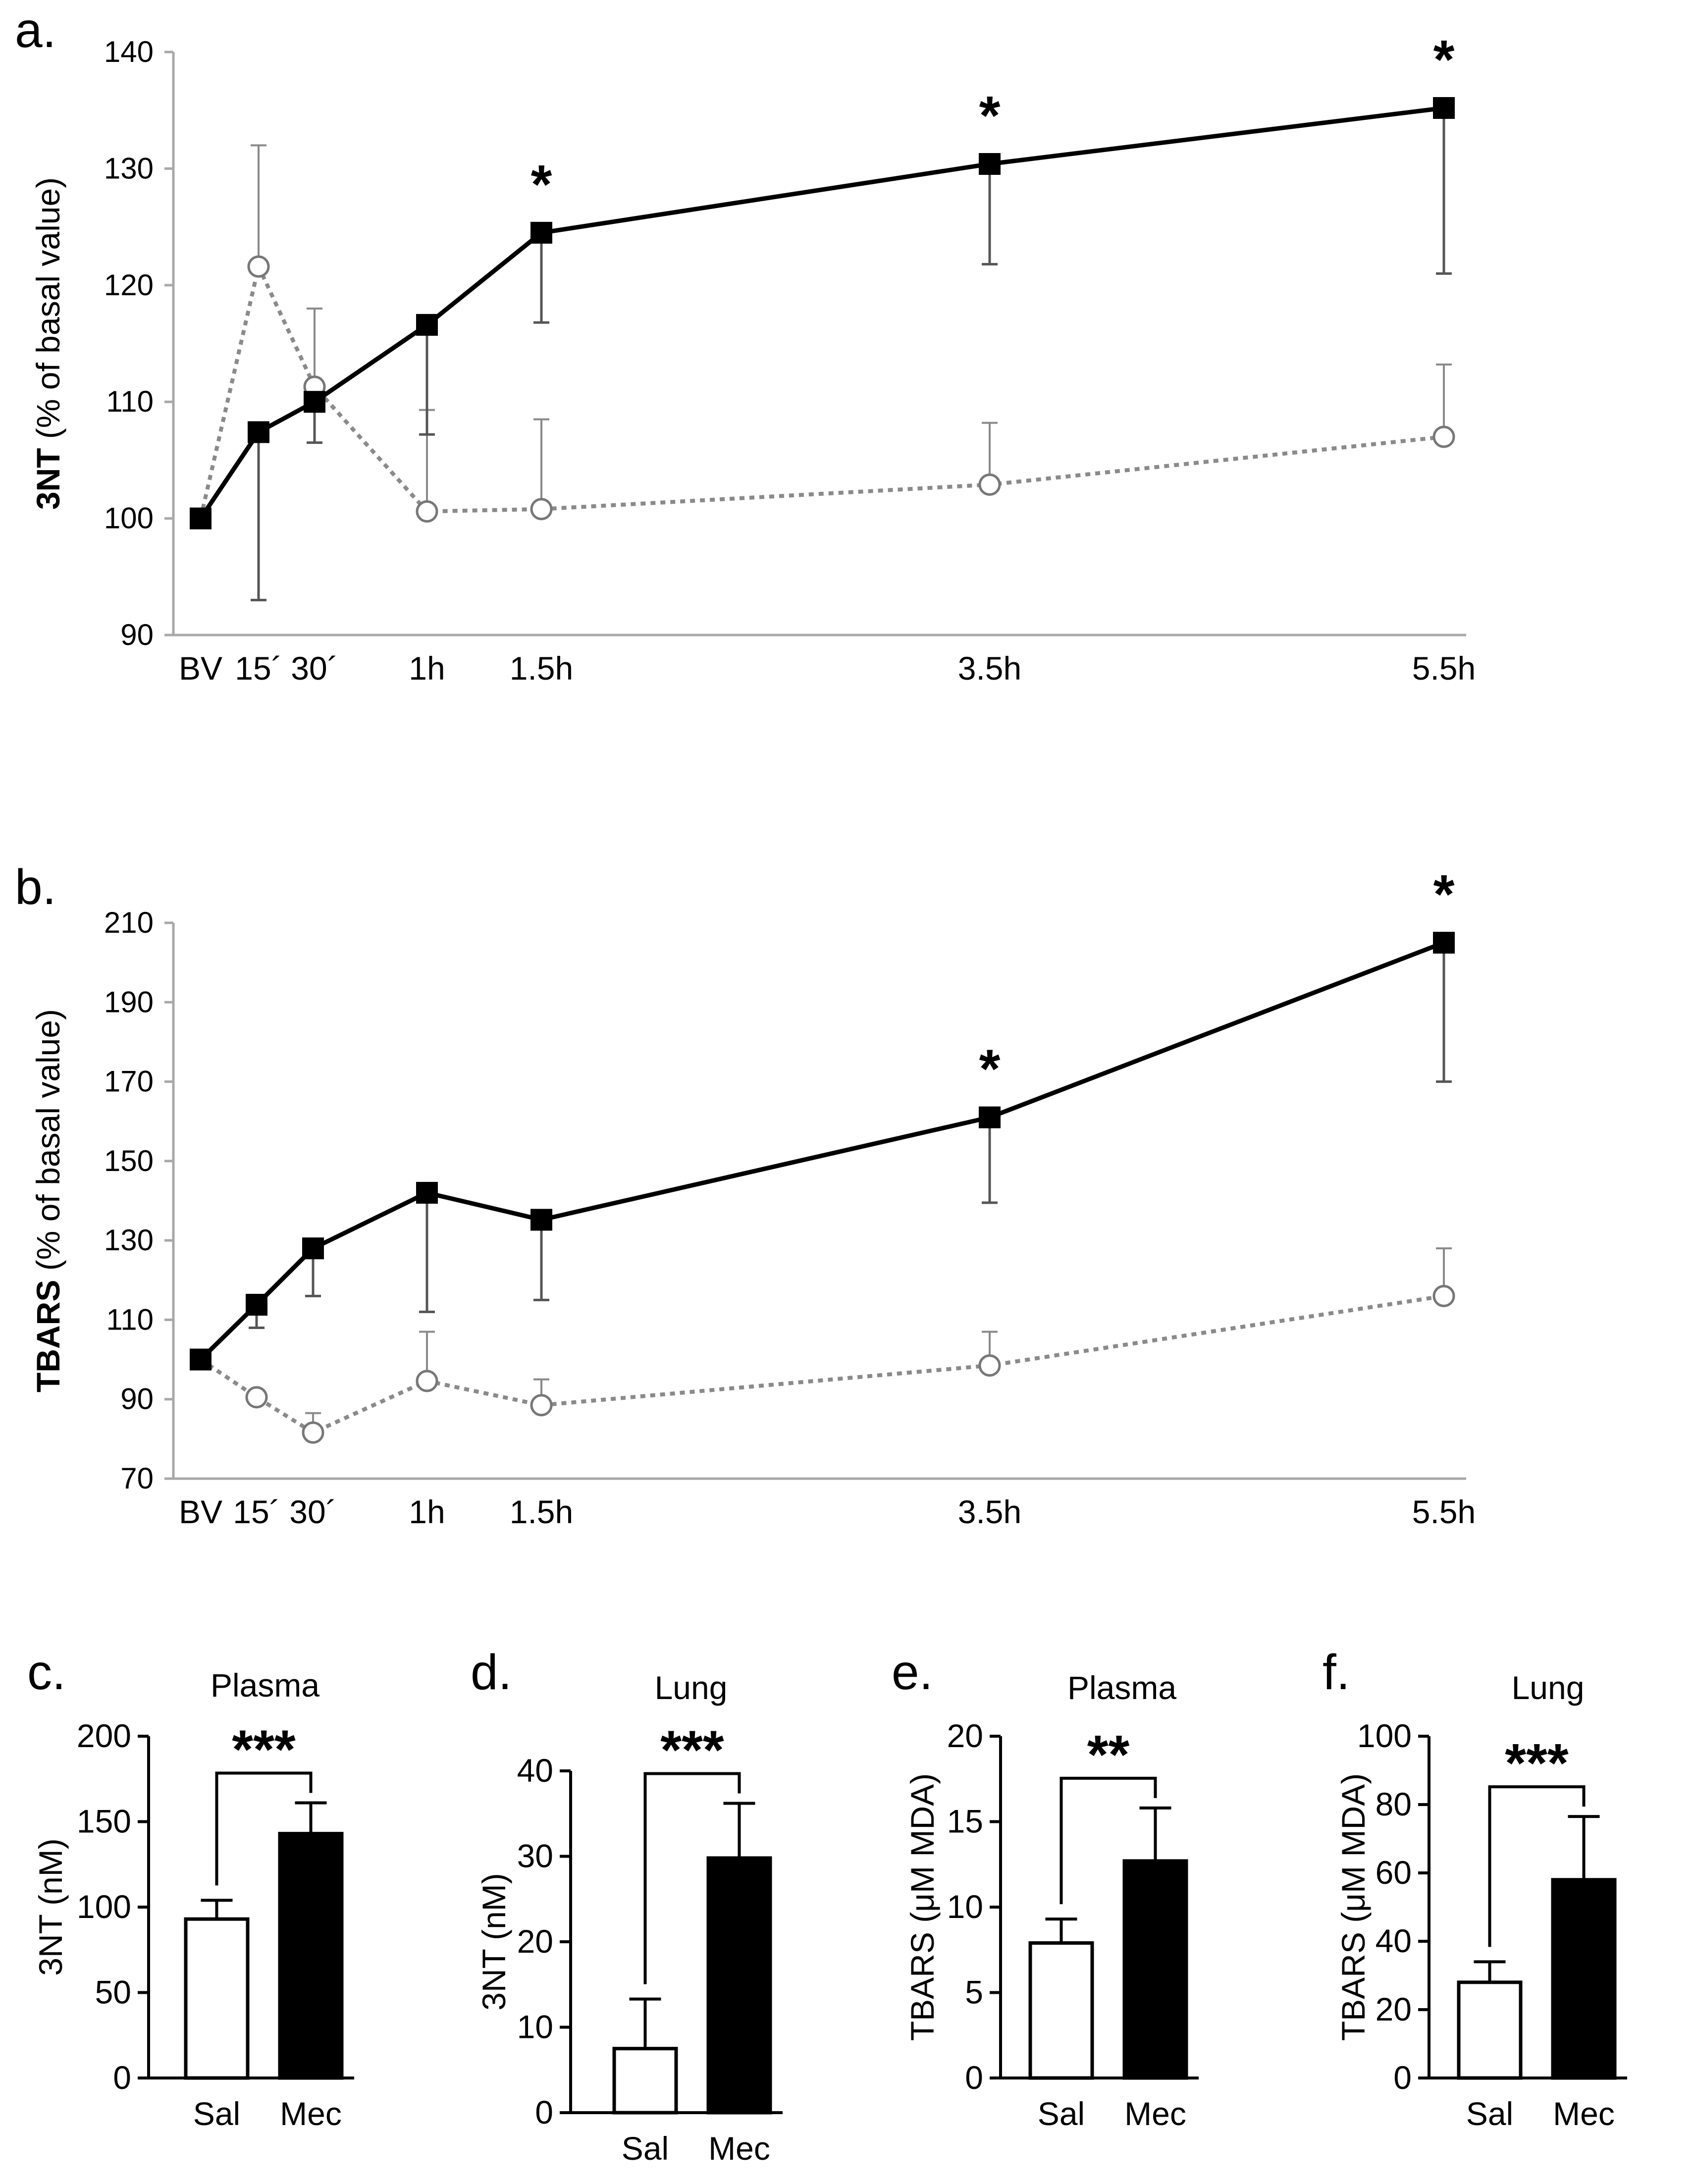 Image resolution: width=1695 pixels, height=2184 pixels. What do you see at coordinates (200, 668) in the screenshot?
I see `x-tick-label: BV` at bounding box center [200, 668].